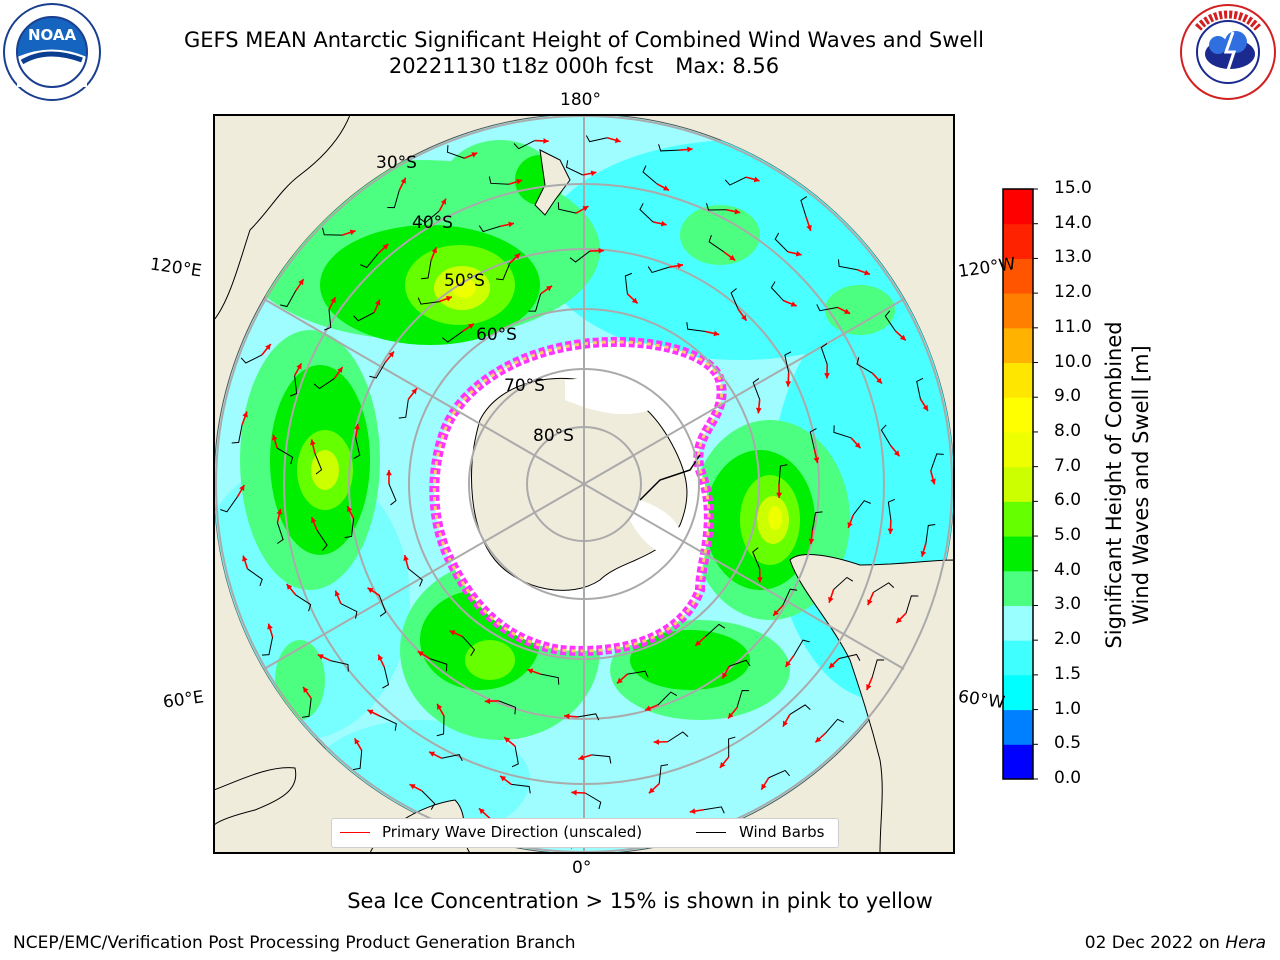 The height and width of the screenshot is (960, 1280). I want to click on colorbar-tick-label: 4.0, so click(1068, 569).